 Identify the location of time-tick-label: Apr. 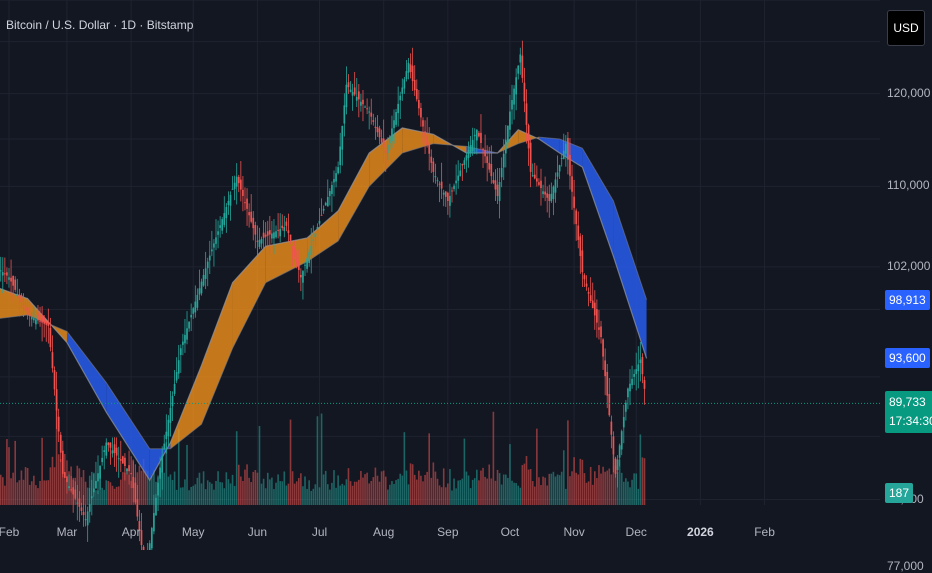
(131, 532).